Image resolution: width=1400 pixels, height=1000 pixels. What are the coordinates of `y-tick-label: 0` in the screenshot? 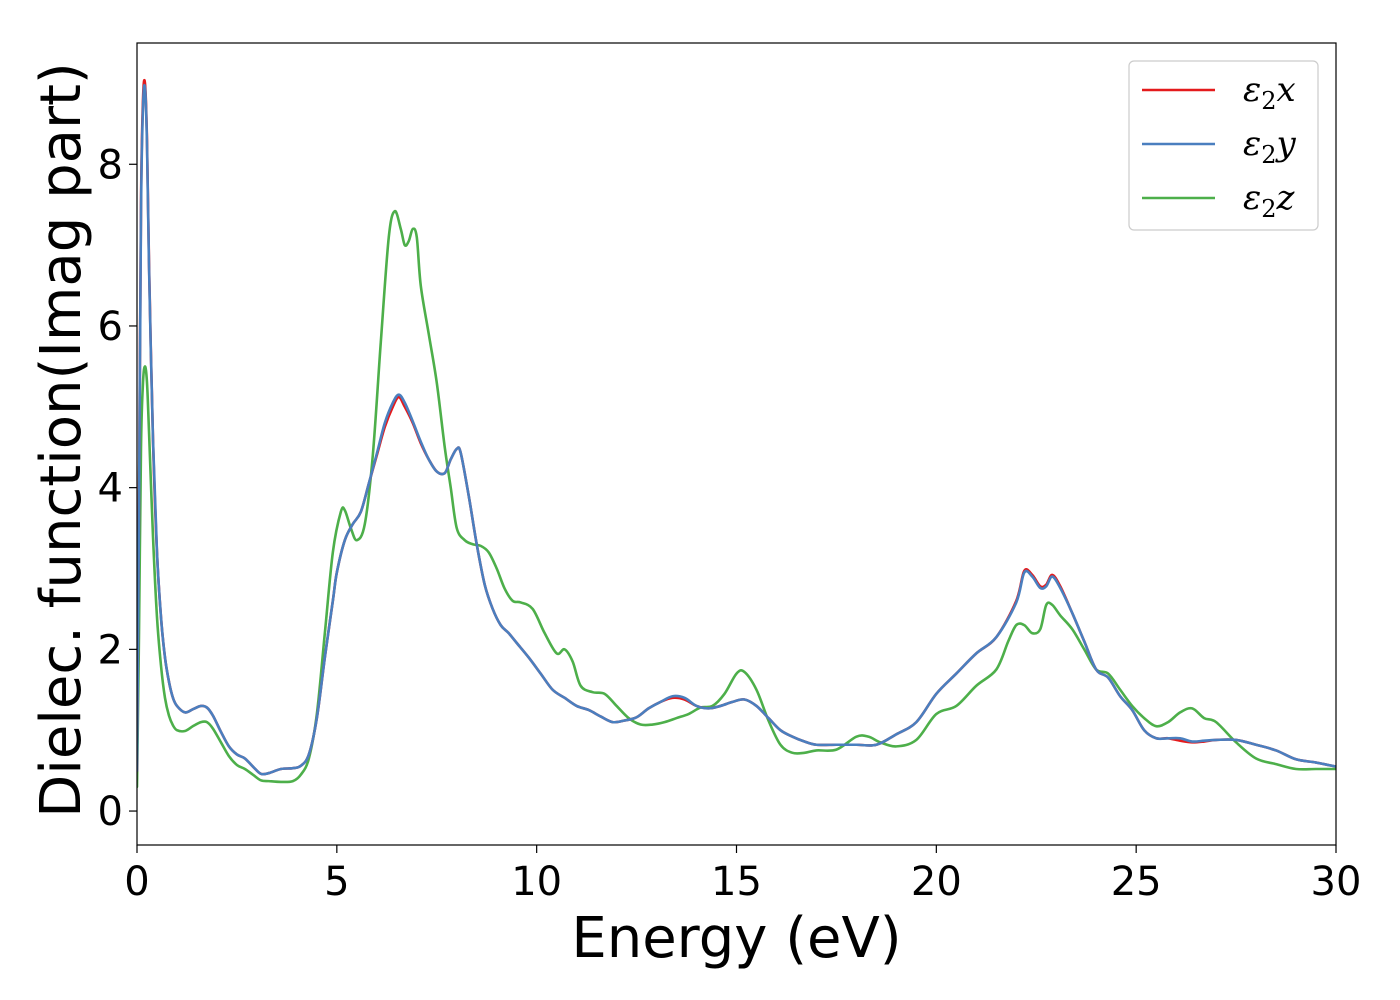 It's located at (110, 812).